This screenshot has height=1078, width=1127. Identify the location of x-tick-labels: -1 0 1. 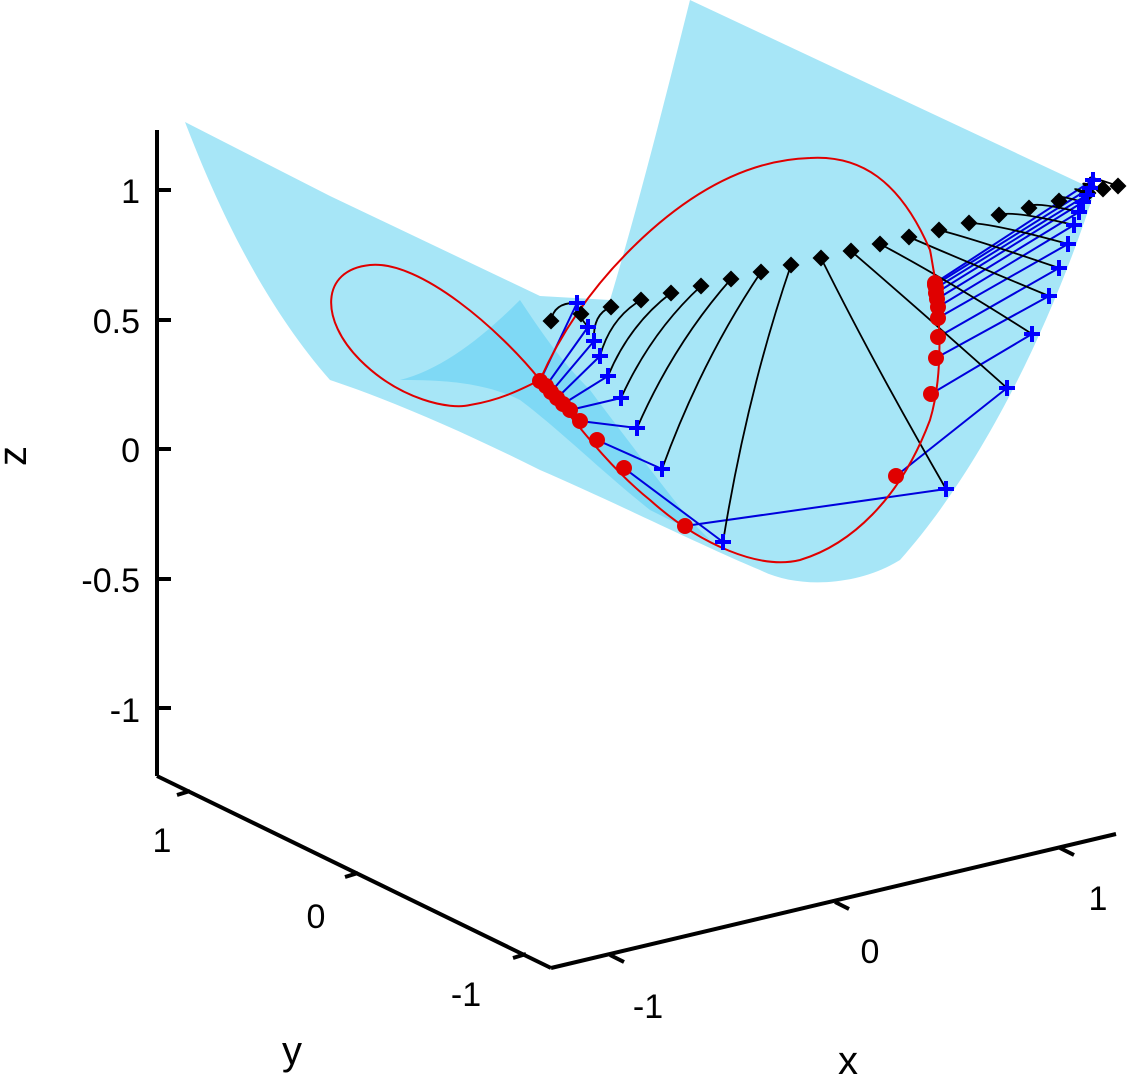
(870, 953).